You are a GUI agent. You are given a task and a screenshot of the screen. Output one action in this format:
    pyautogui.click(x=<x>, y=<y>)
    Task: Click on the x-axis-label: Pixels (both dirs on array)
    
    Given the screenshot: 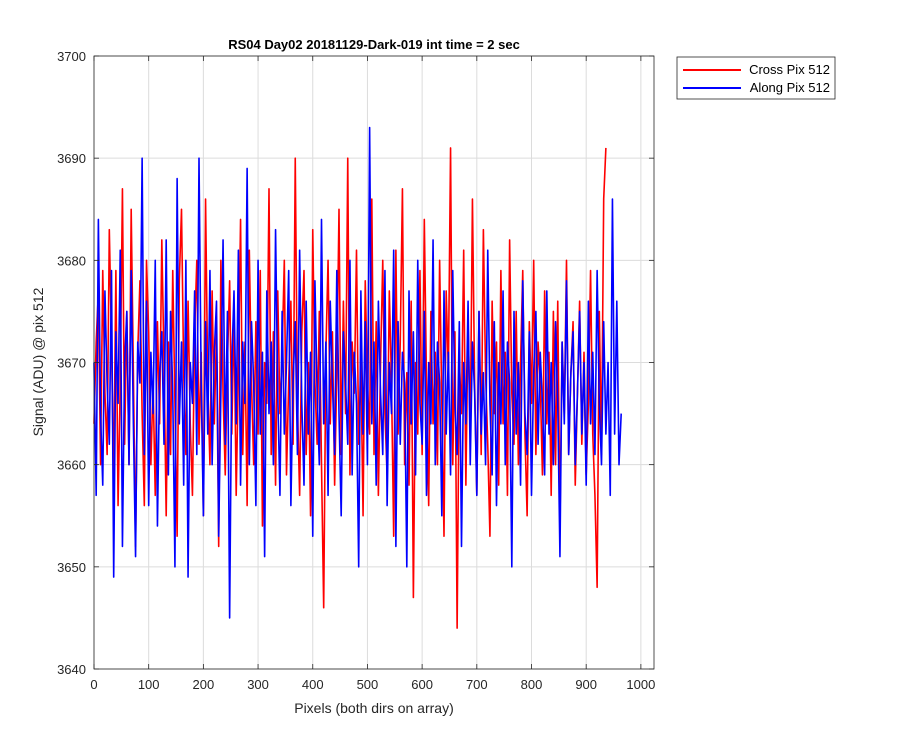 What is the action you would take?
    pyautogui.click(x=374, y=708)
    